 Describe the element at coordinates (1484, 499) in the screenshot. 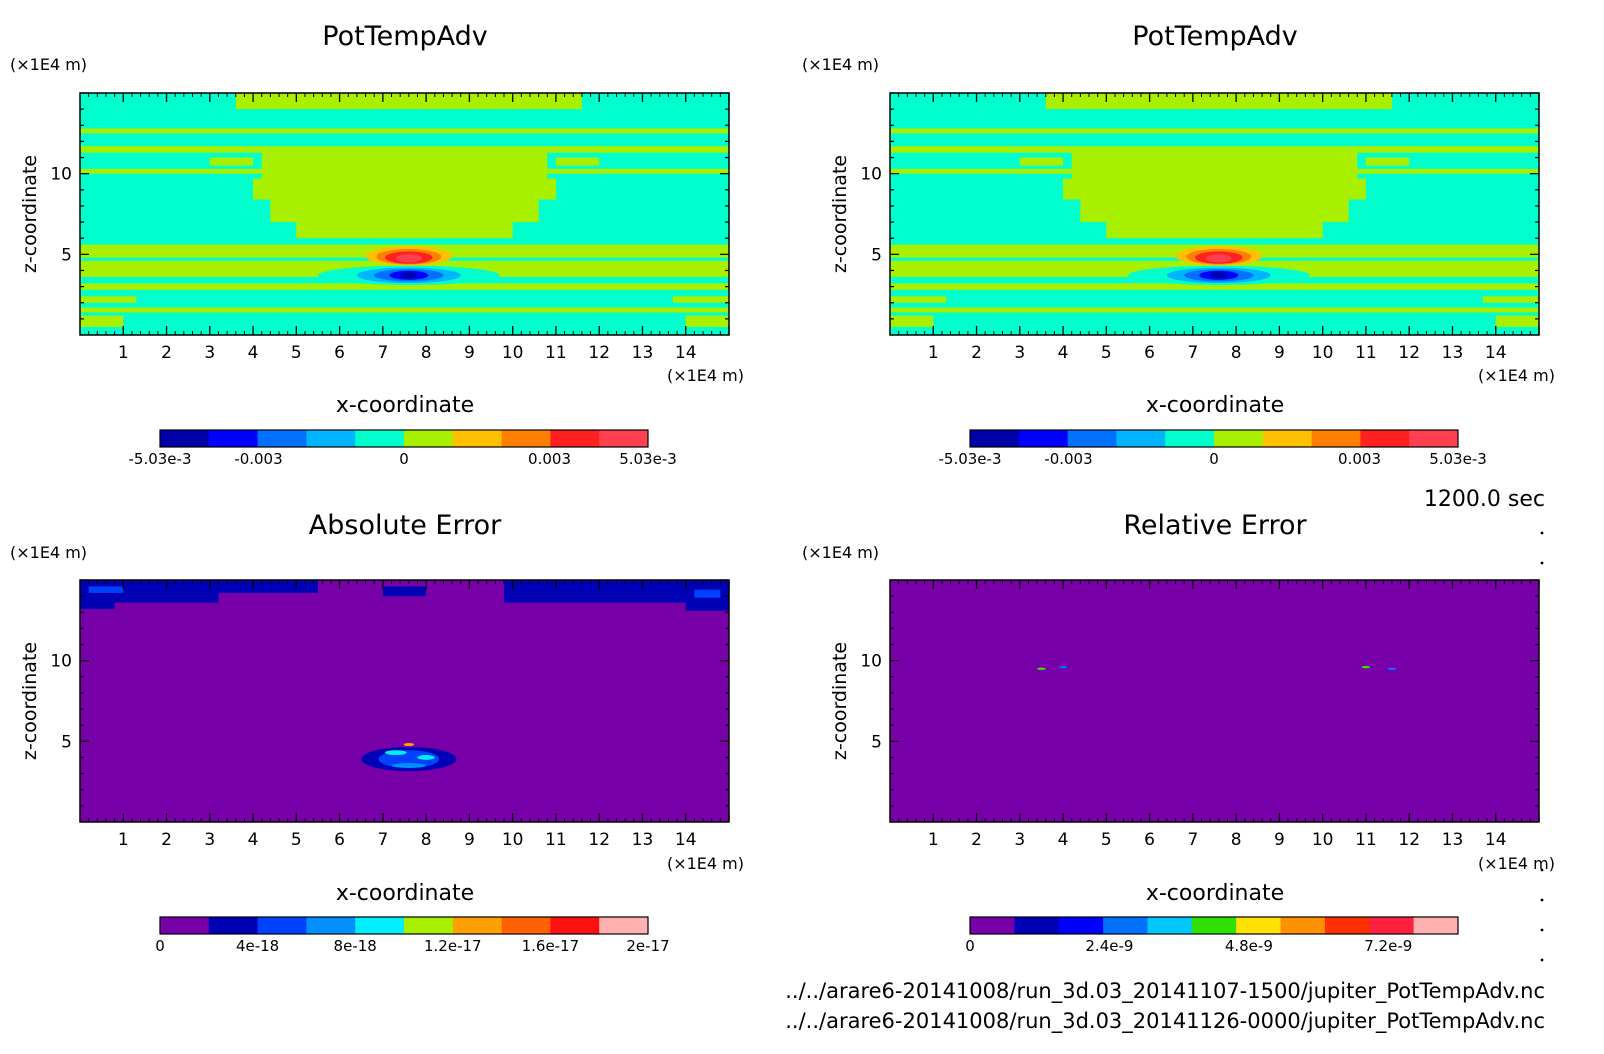

I see `time-label: 1200.0 sec` at that location.